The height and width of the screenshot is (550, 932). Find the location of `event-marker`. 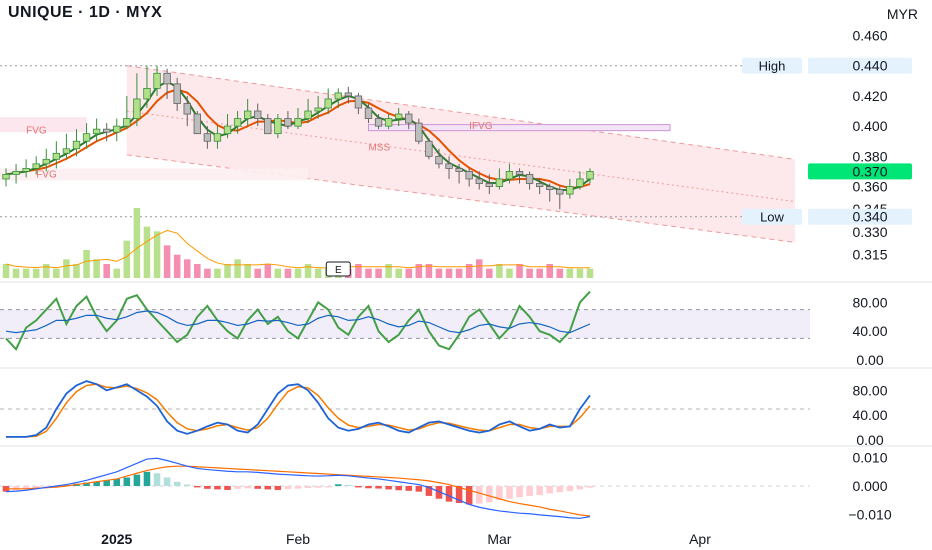

event-marker is located at coordinates (338, 269).